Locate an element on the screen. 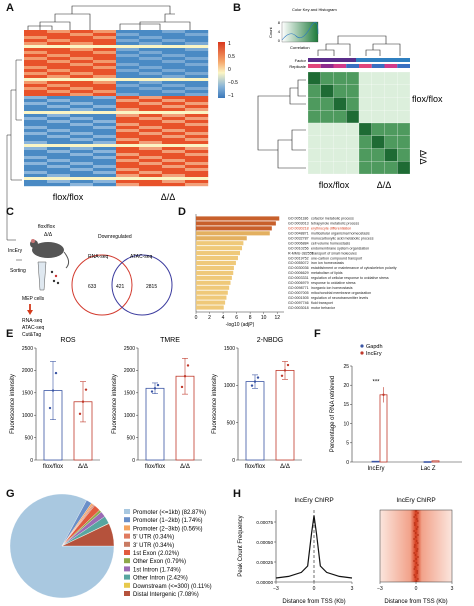 The height and width of the screenshot is (606, 474). h-xtick-label: 3 is located at coordinates (352, 589).